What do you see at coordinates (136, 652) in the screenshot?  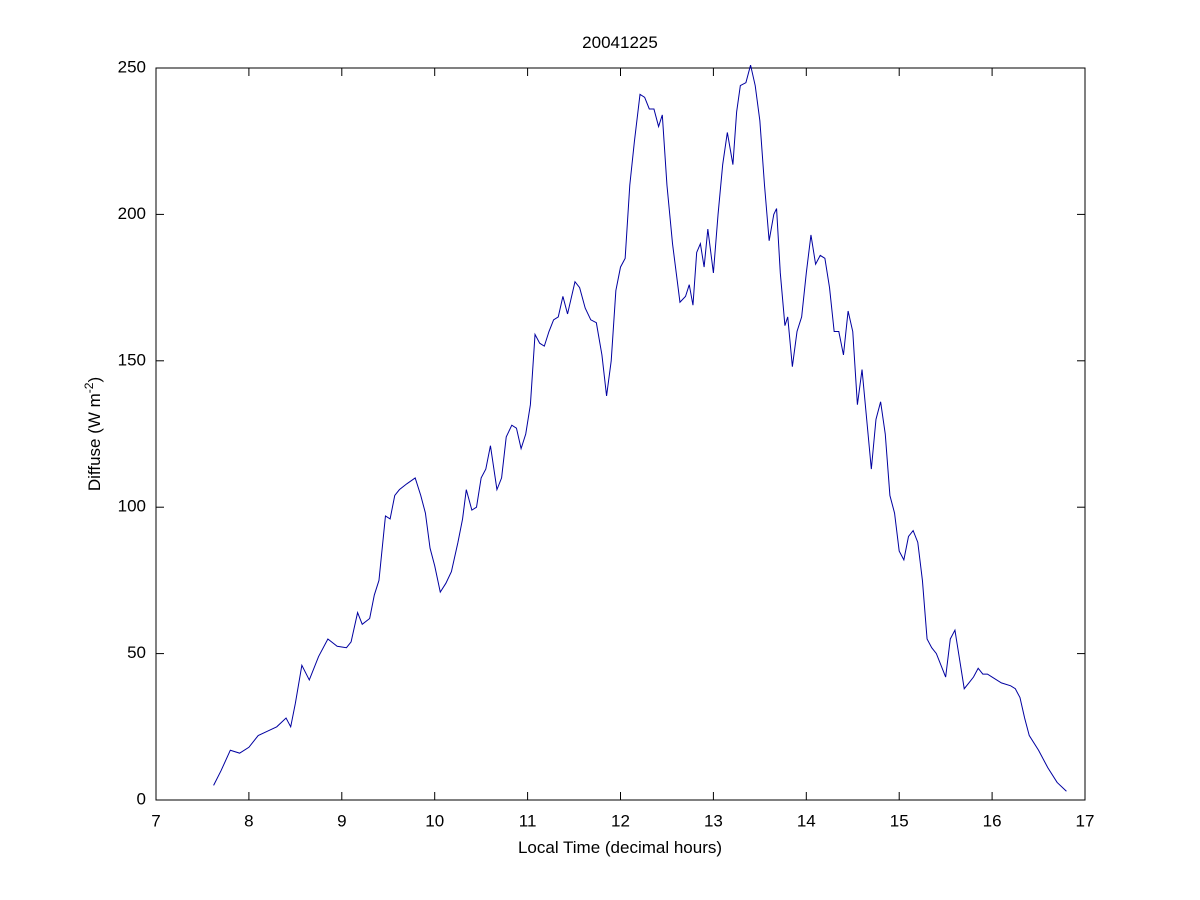 I see `y-tick-label: 50` at bounding box center [136, 652].